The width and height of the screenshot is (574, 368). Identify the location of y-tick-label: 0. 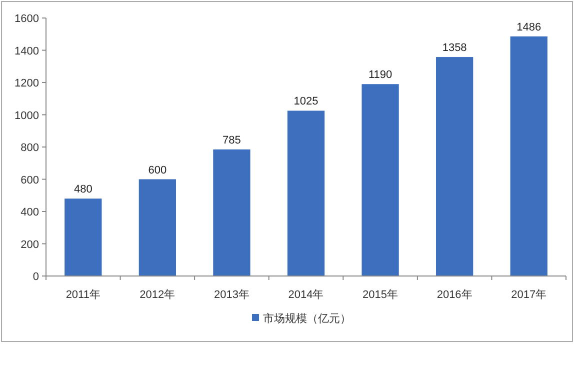
(35, 277).